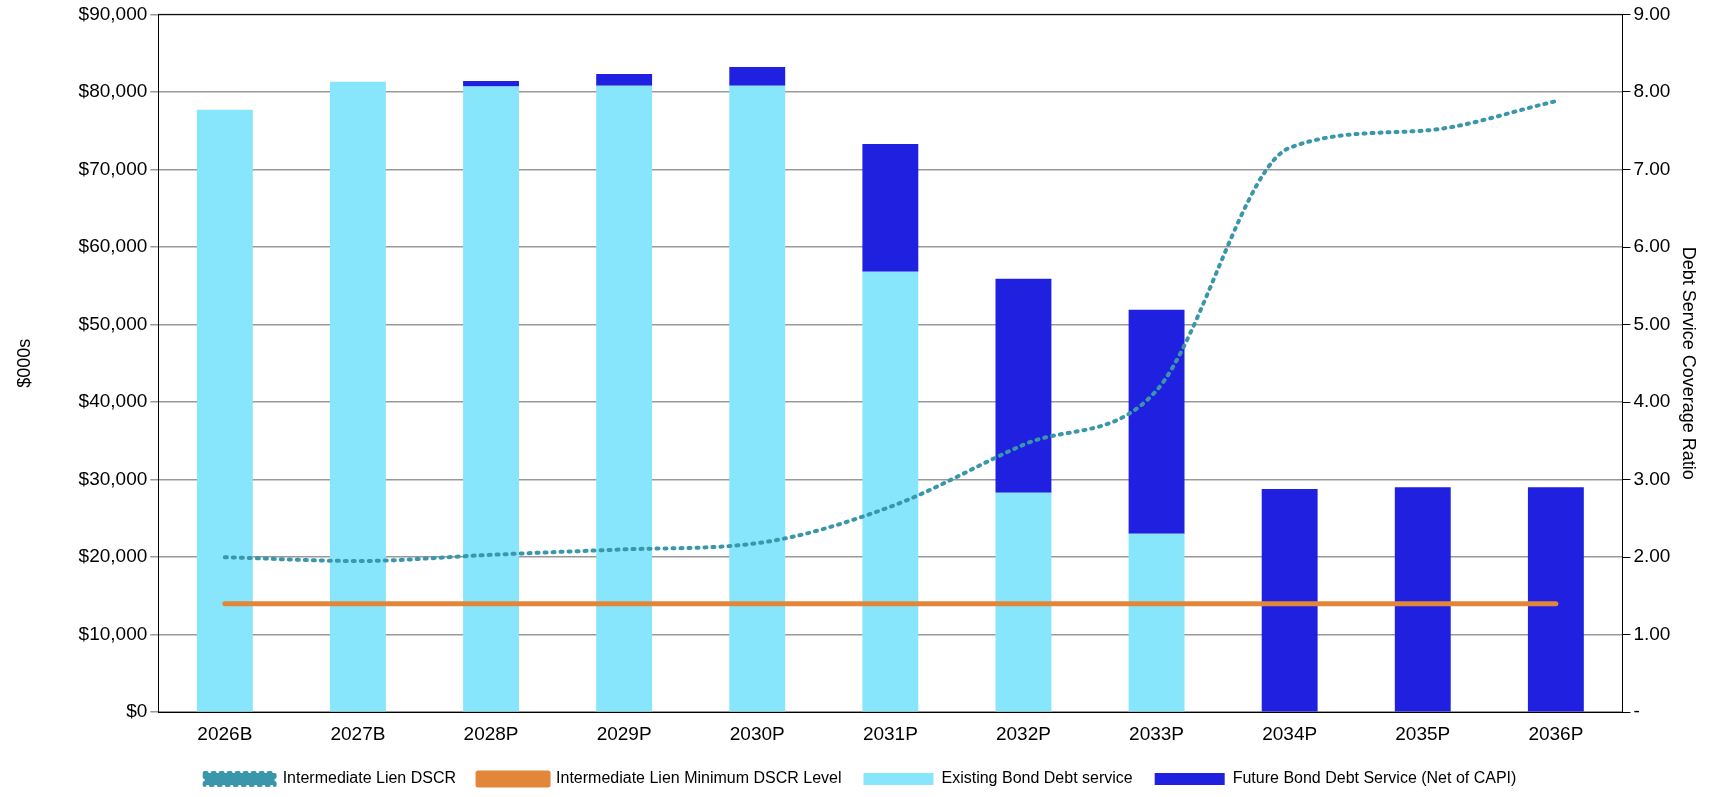 Image resolution: width=1721 pixels, height=797 pixels. I want to click on y-tick-label: $60,000, so click(113, 246).